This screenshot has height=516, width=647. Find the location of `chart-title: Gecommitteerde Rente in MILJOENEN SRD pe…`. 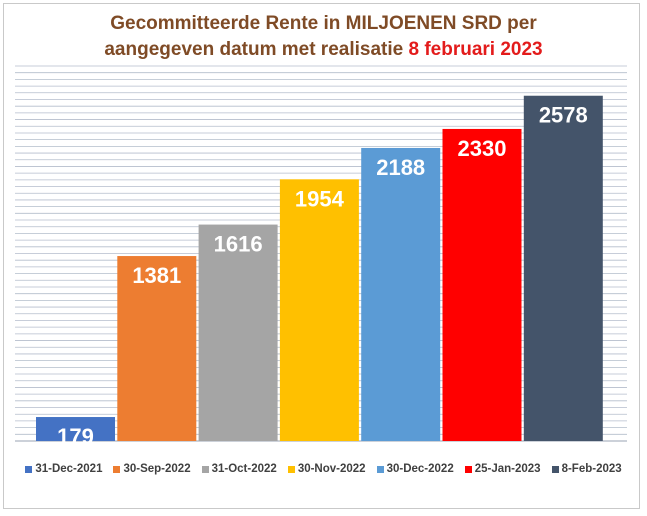

chart-title: Gecommitteerde Rente in MILJOENEN SRD pe… is located at coordinates (323, 37).